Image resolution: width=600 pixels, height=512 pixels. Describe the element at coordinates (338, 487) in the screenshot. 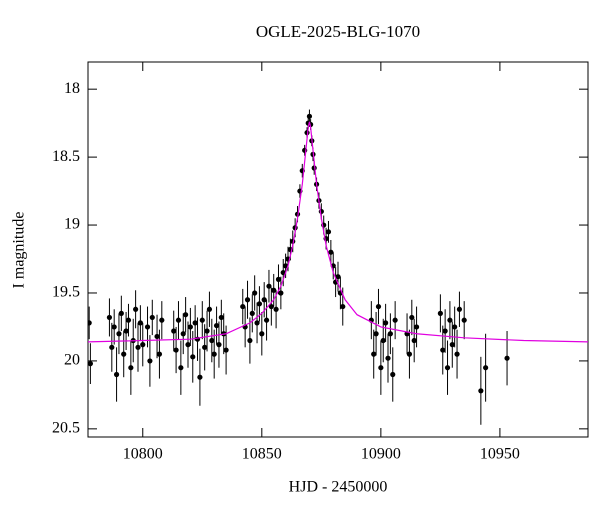

I see `x-axis-label: HJD - 2450000` at that location.